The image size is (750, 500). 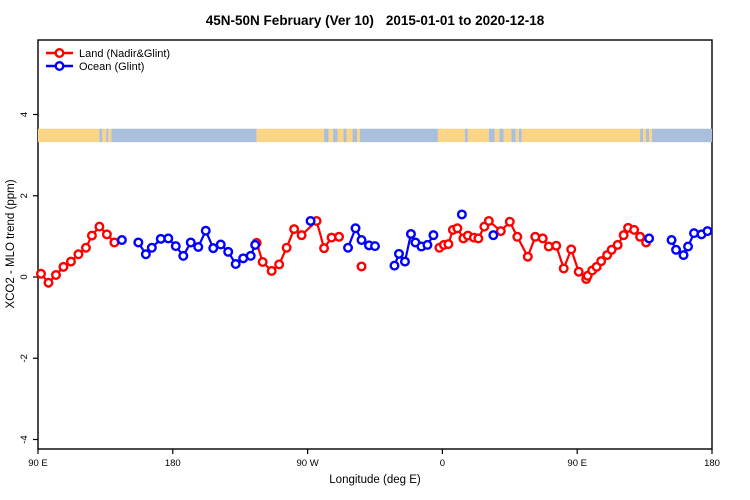 What do you see at coordinates (24, 114) in the screenshot?
I see `y-tick-label: 4` at bounding box center [24, 114].